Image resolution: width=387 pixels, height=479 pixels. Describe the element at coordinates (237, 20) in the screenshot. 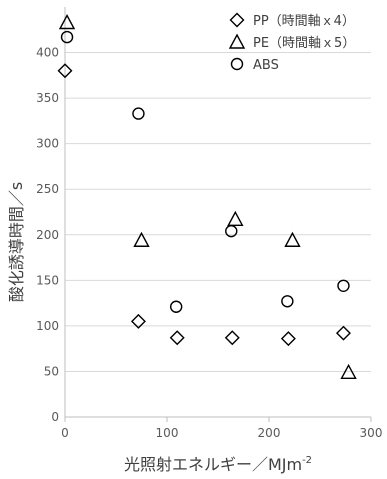

I see `legend-marker-diamond` at that location.